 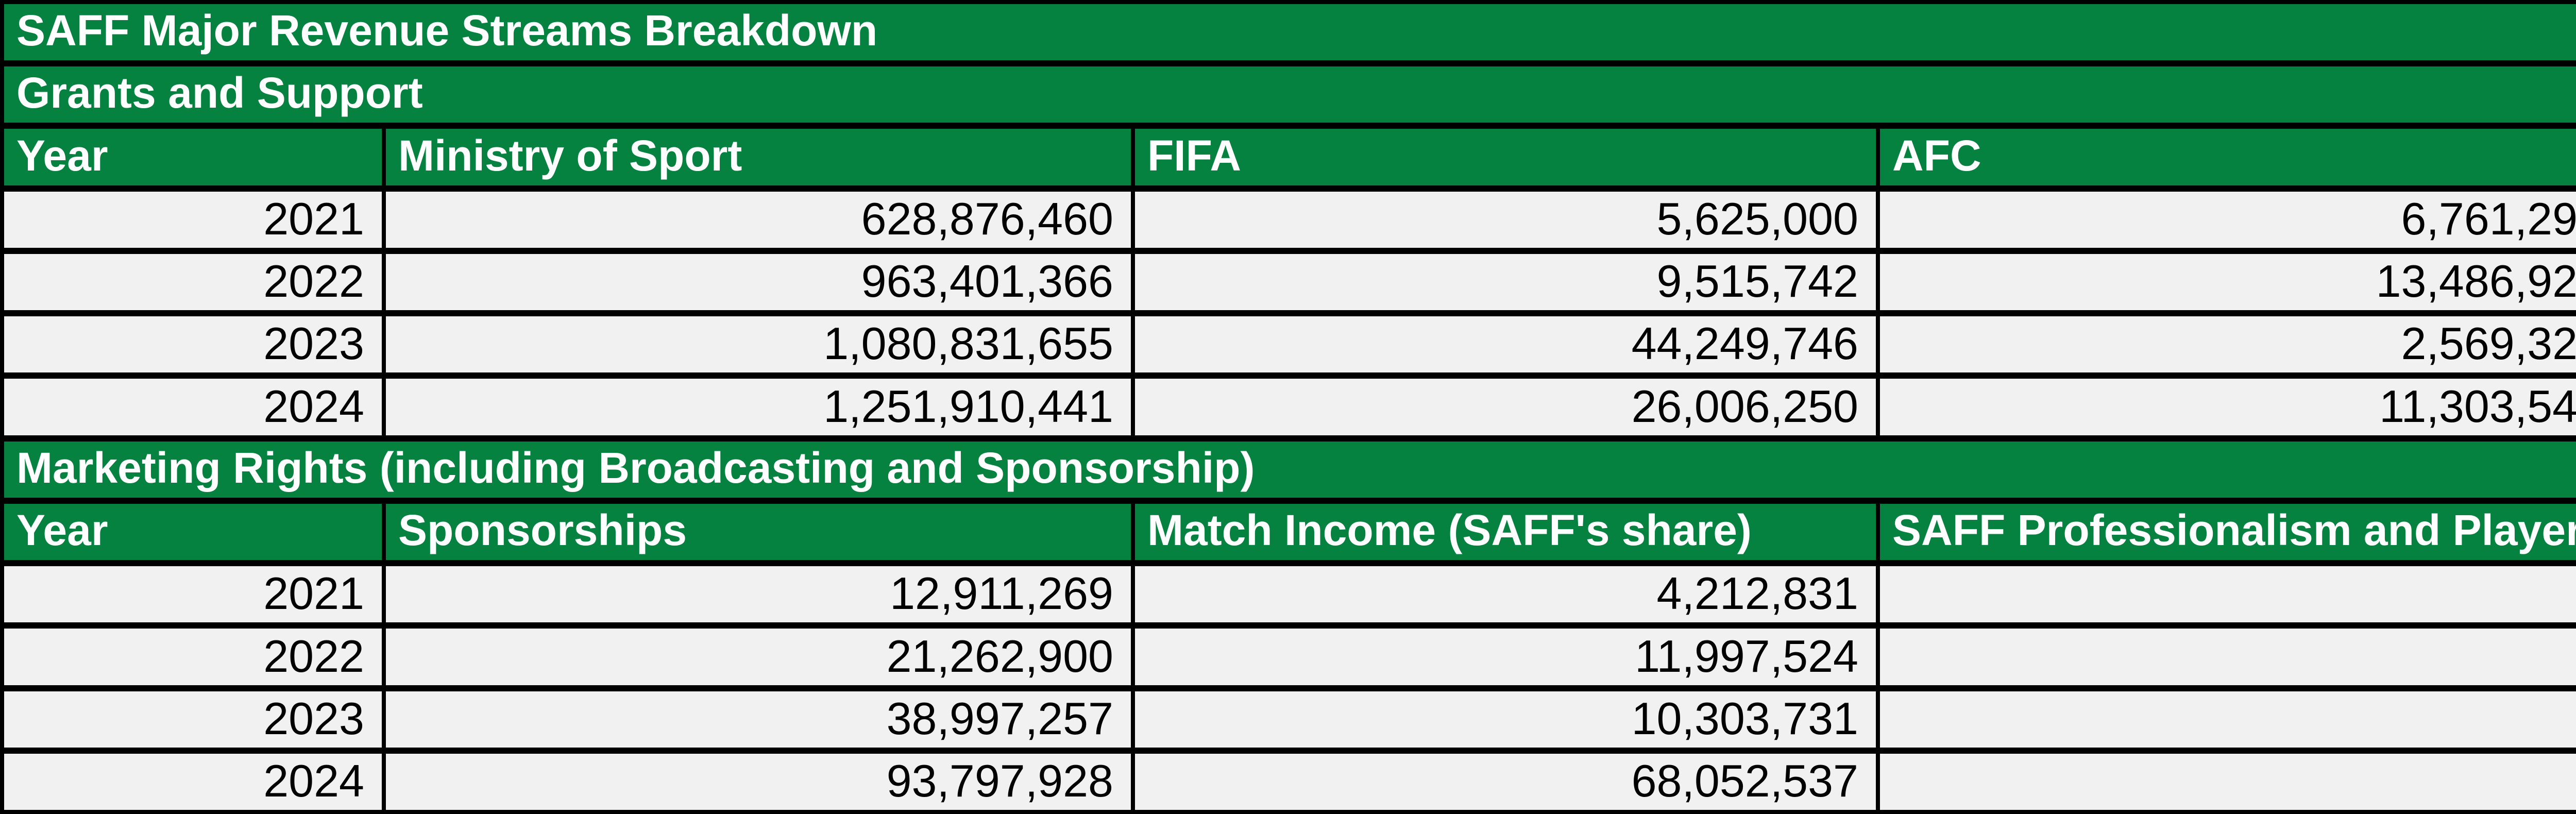 What do you see at coordinates (1505, 532) in the screenshot?
I see `table2-header-match-income: Match Income (SAFF's share)` at bounding box center [1505, 532].